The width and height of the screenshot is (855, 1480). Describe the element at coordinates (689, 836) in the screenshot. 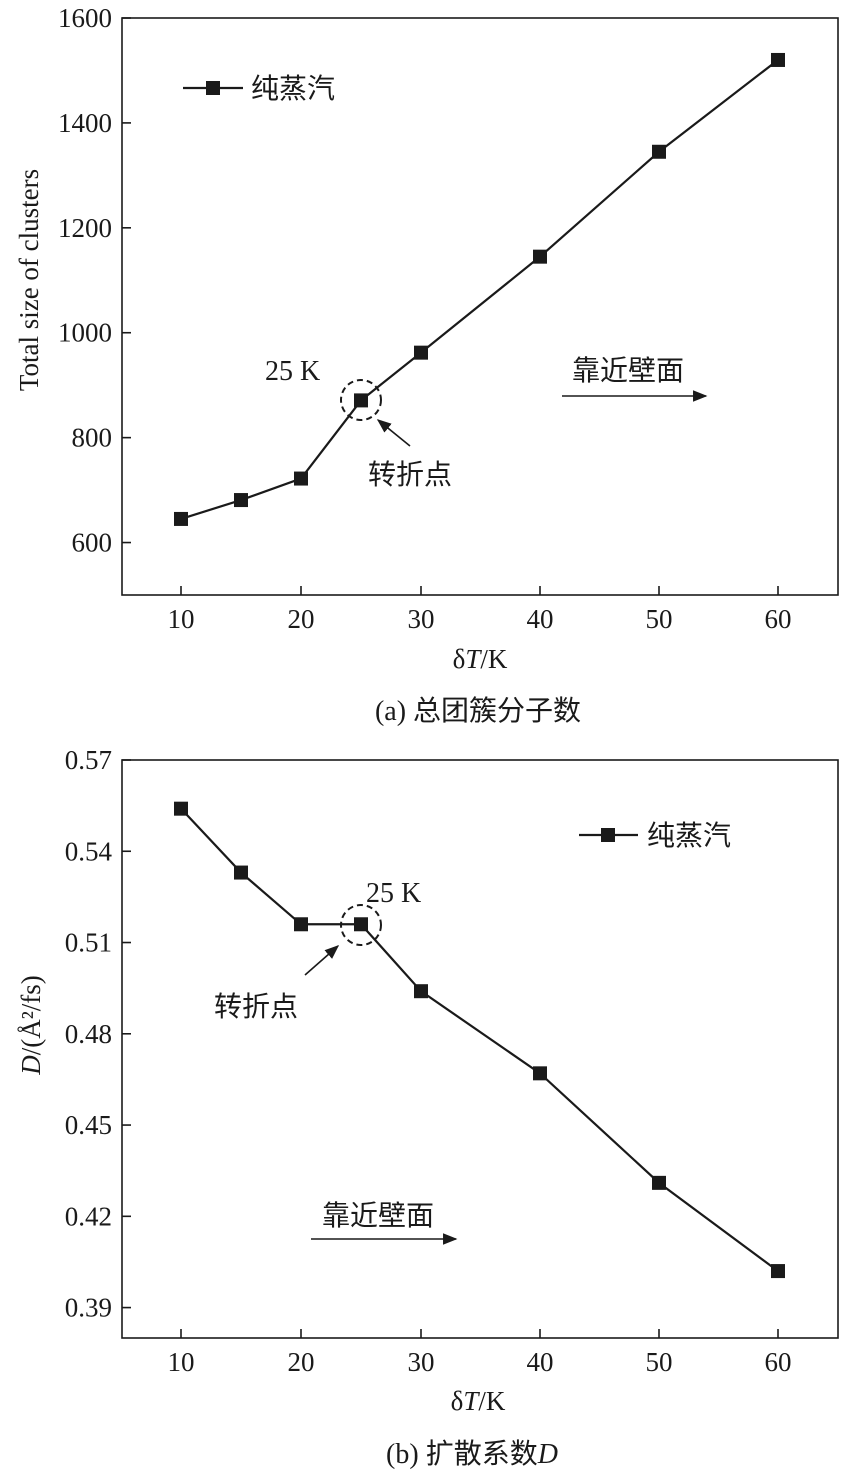

I see `chart-b-legend-label: 纯蒸汽` at that location.